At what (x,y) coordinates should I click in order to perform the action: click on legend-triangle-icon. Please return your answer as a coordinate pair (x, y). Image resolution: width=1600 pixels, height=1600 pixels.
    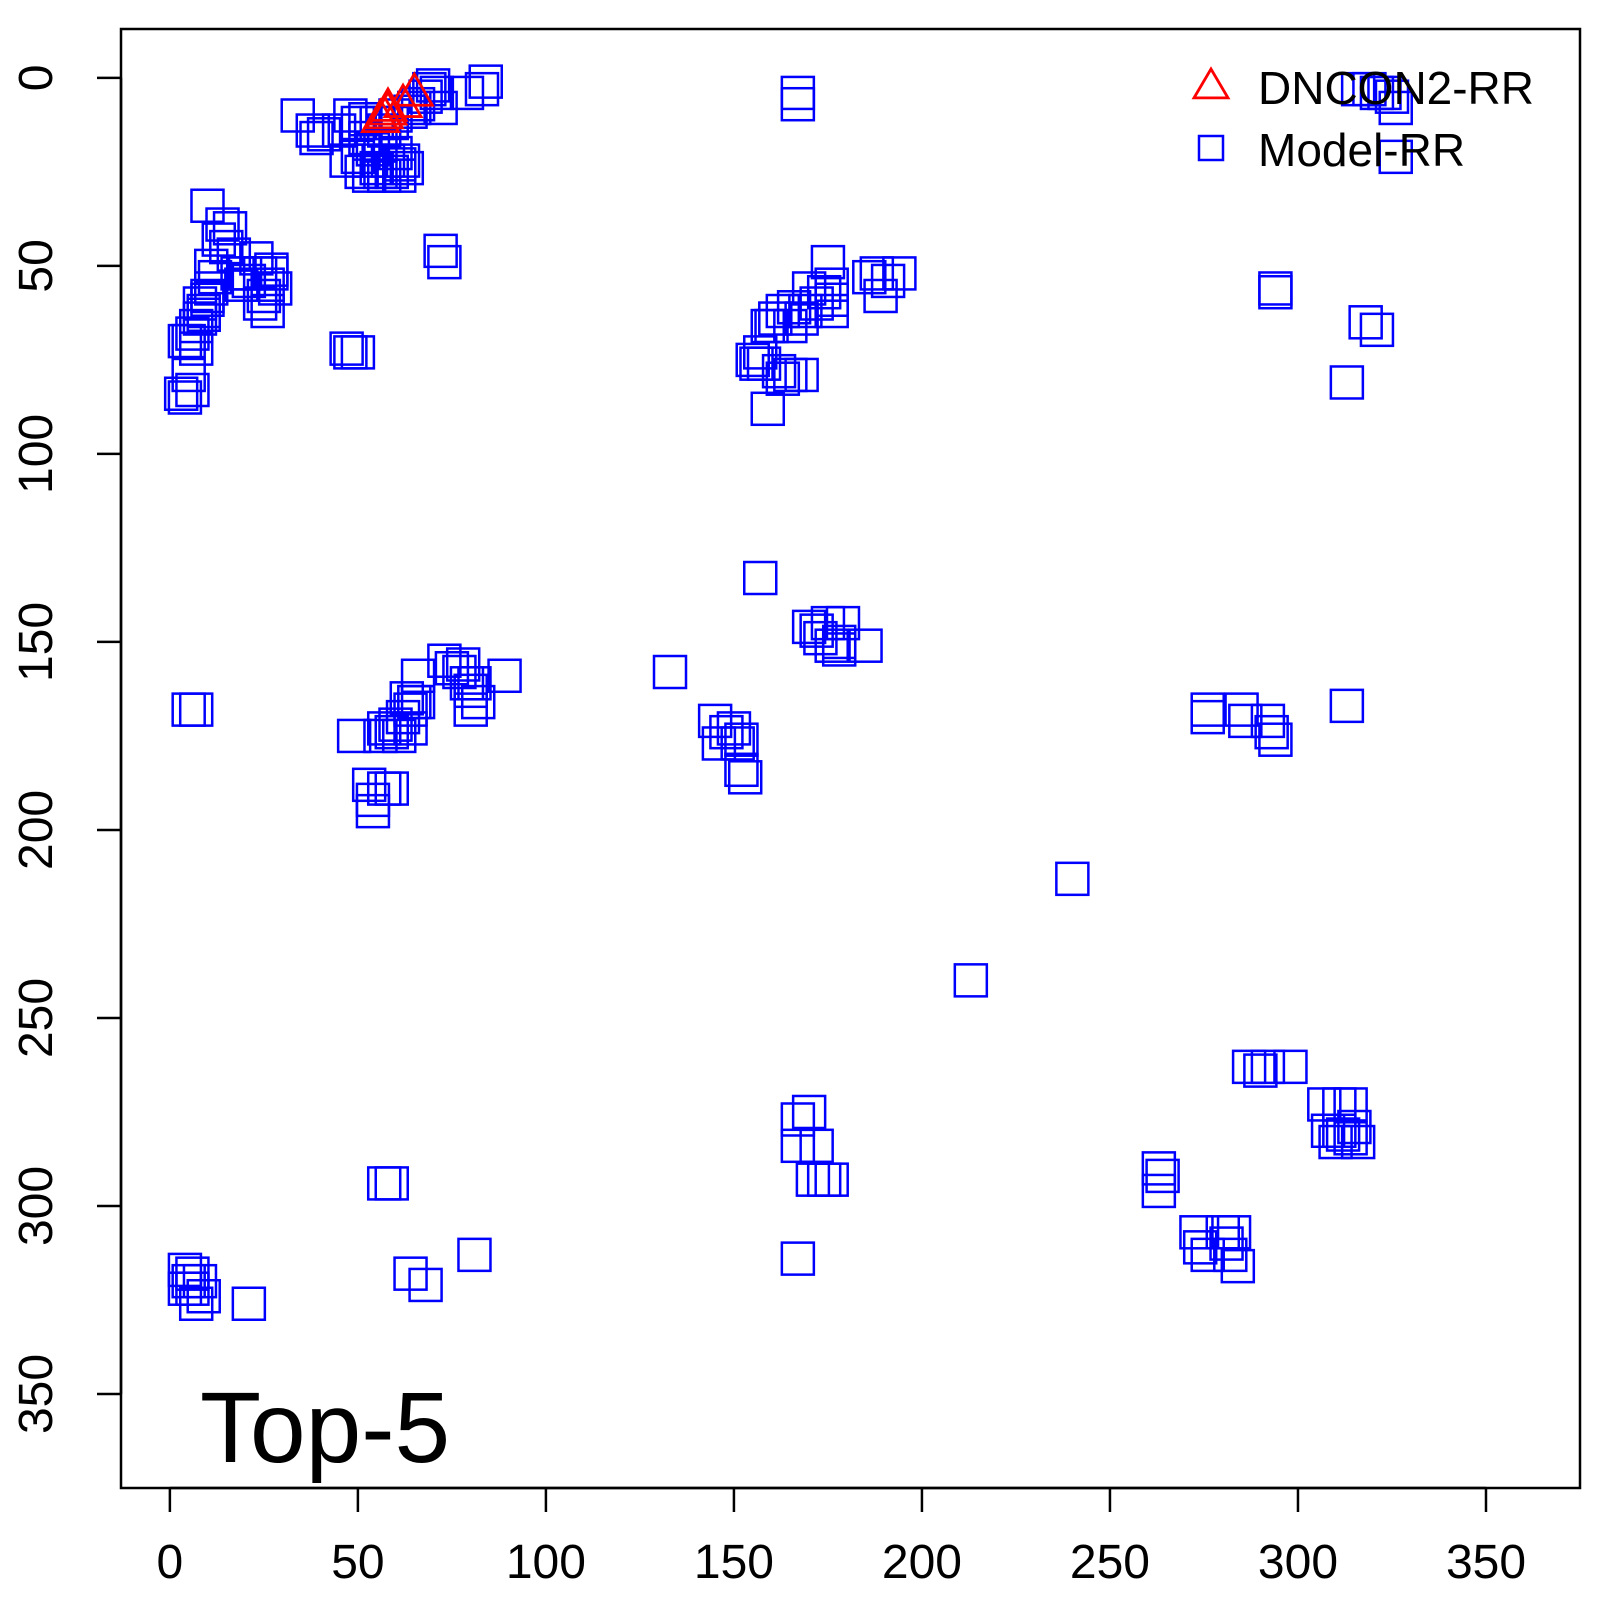
    Looking at the image, I should click on (1211, 83).